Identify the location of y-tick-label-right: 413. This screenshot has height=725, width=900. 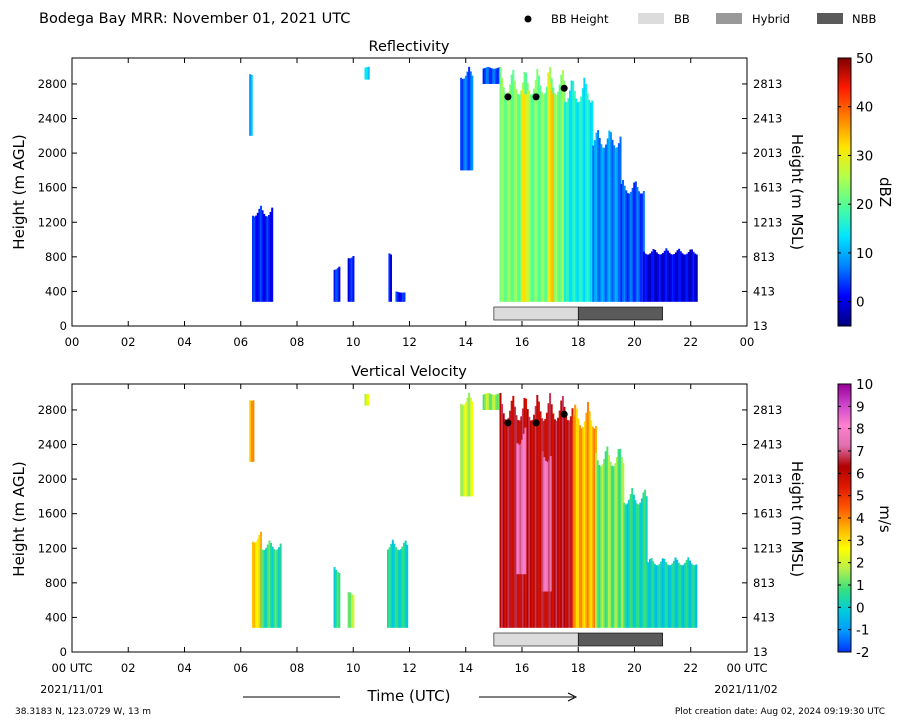
(764, 617).